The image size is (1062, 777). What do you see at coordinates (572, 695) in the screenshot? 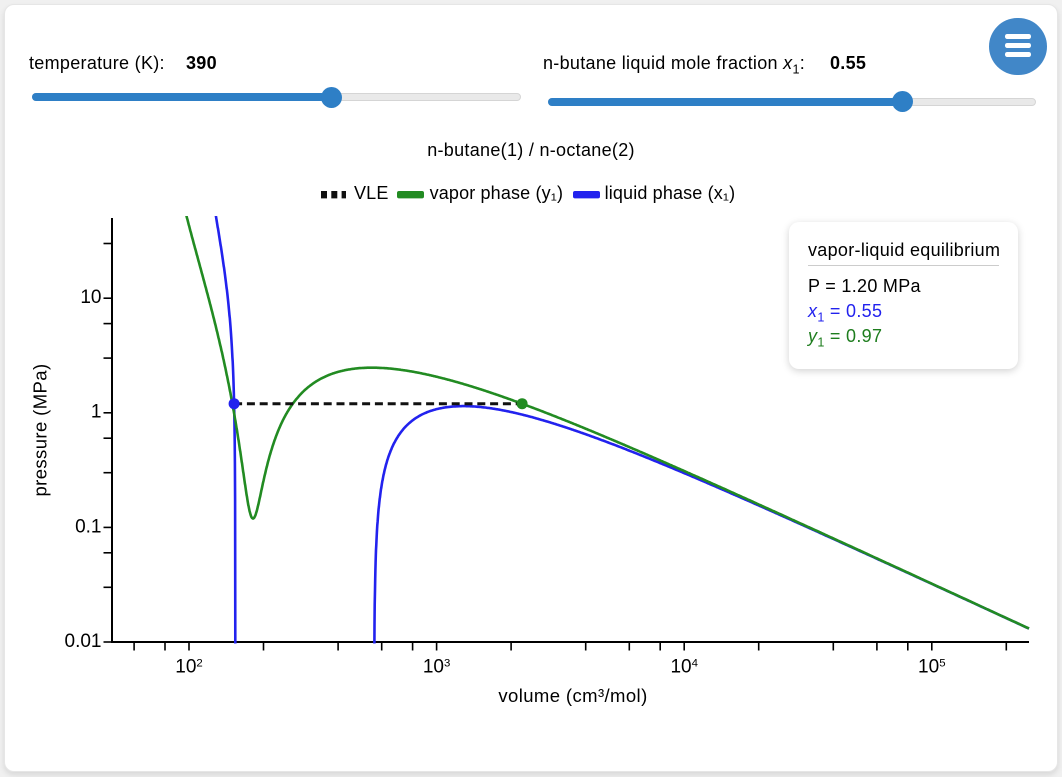
I see `svg-text: volume (cm³/mol)` at bounding box center [572, 695].